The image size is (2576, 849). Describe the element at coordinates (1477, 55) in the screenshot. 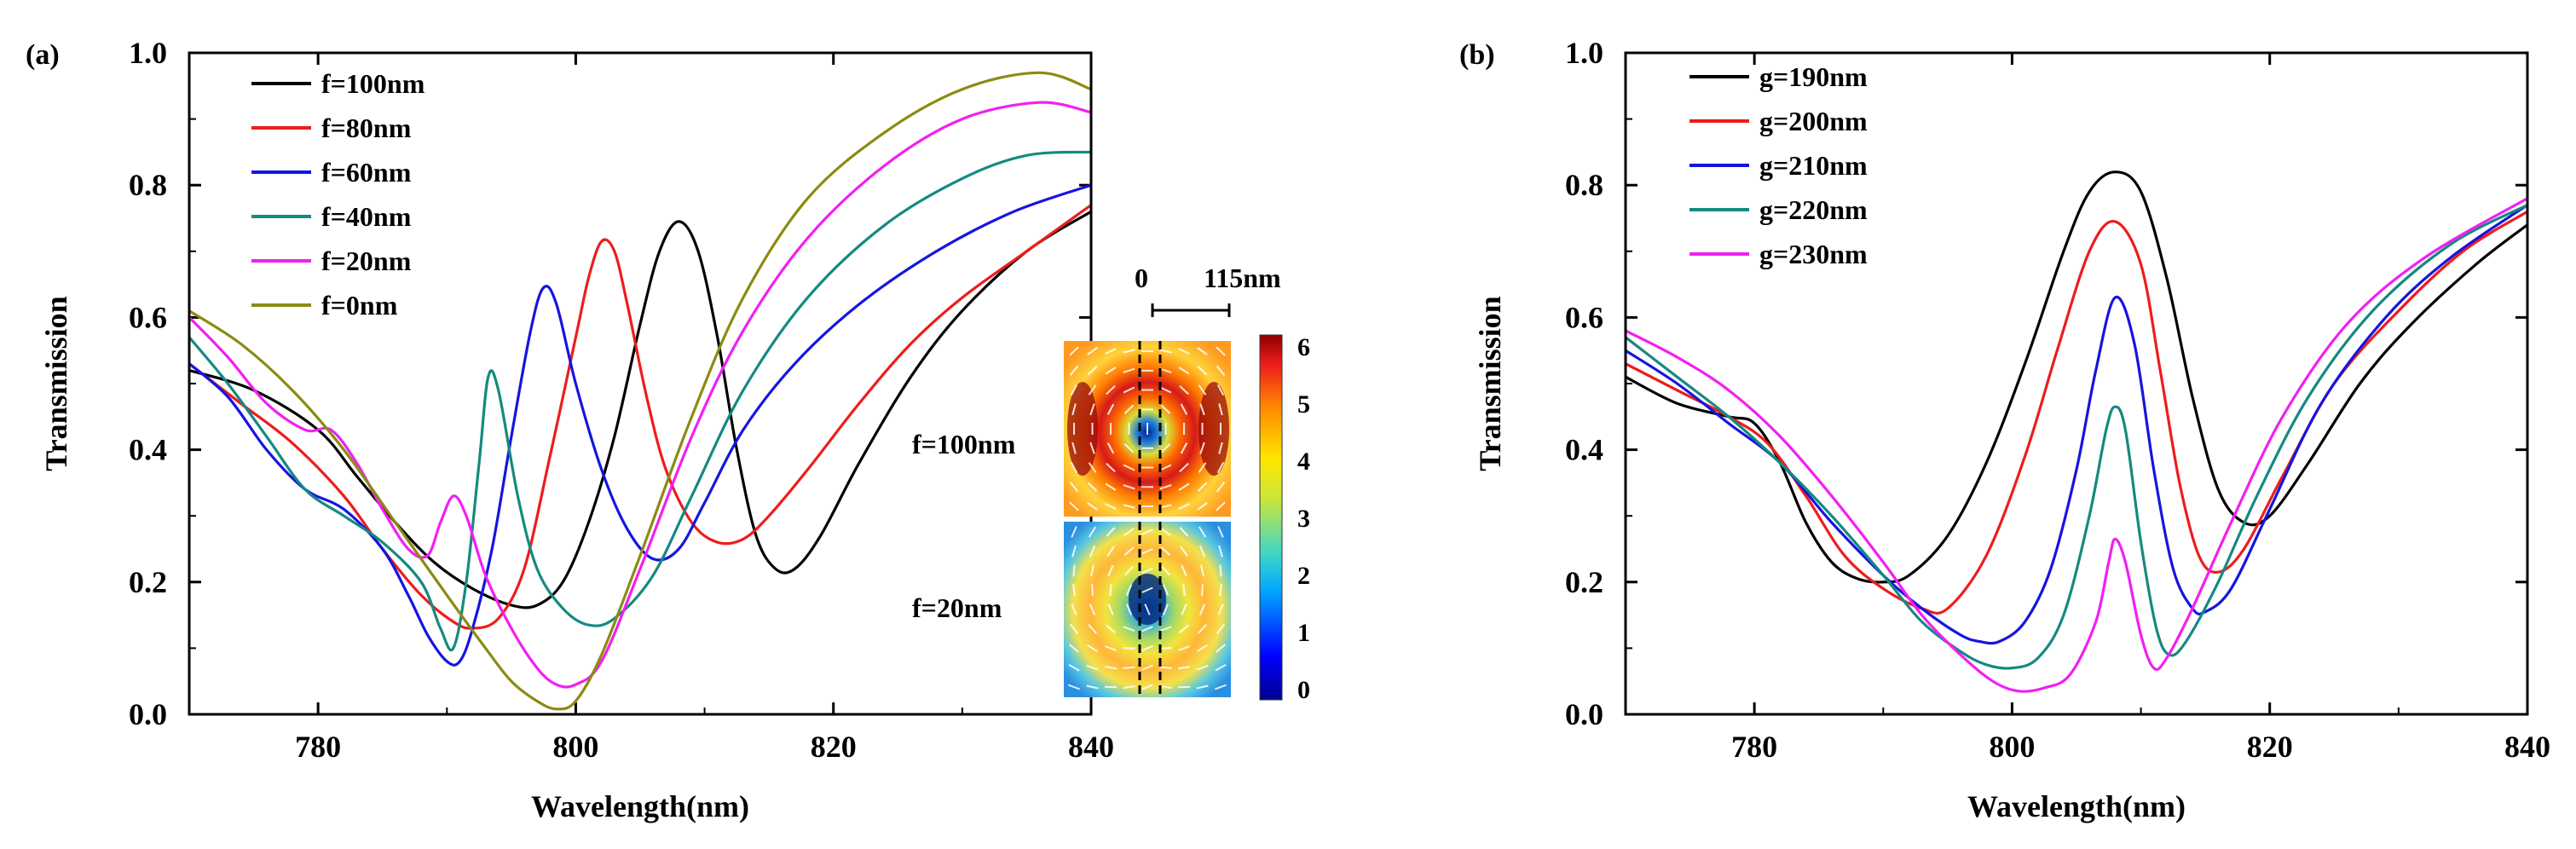

I see `panel-b-label: (b)` at that location.